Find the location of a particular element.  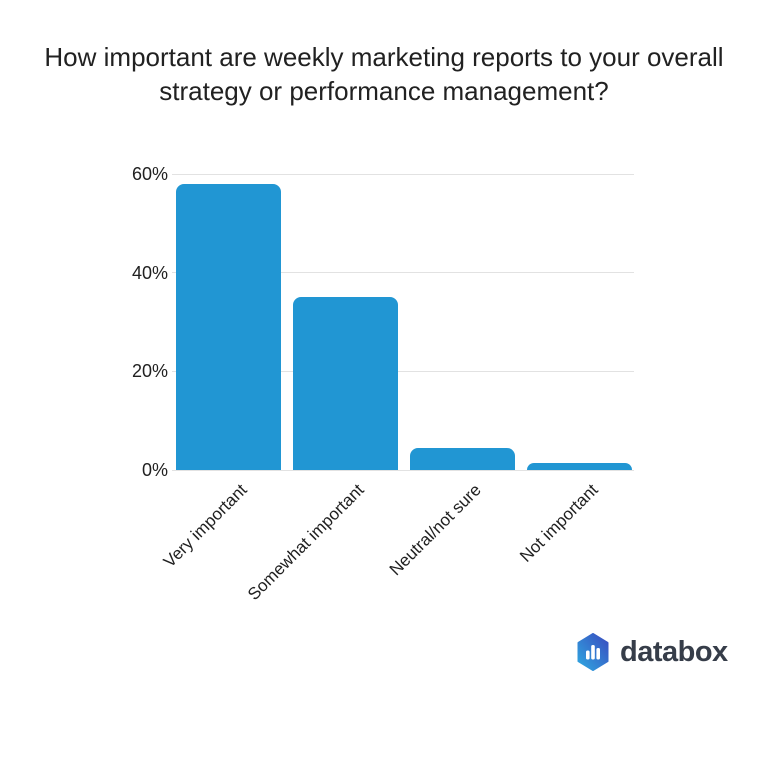

databox-logo: databox is located at coordinates (652, 652).